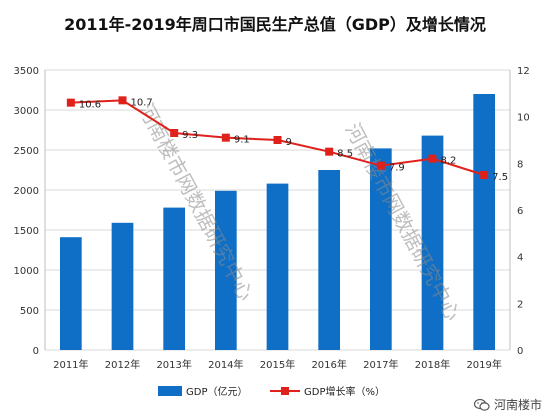  I want to click on chart-title: 2011年-2019年周口市国民生产总值（GDP）及增长情况, so click(275, 24).